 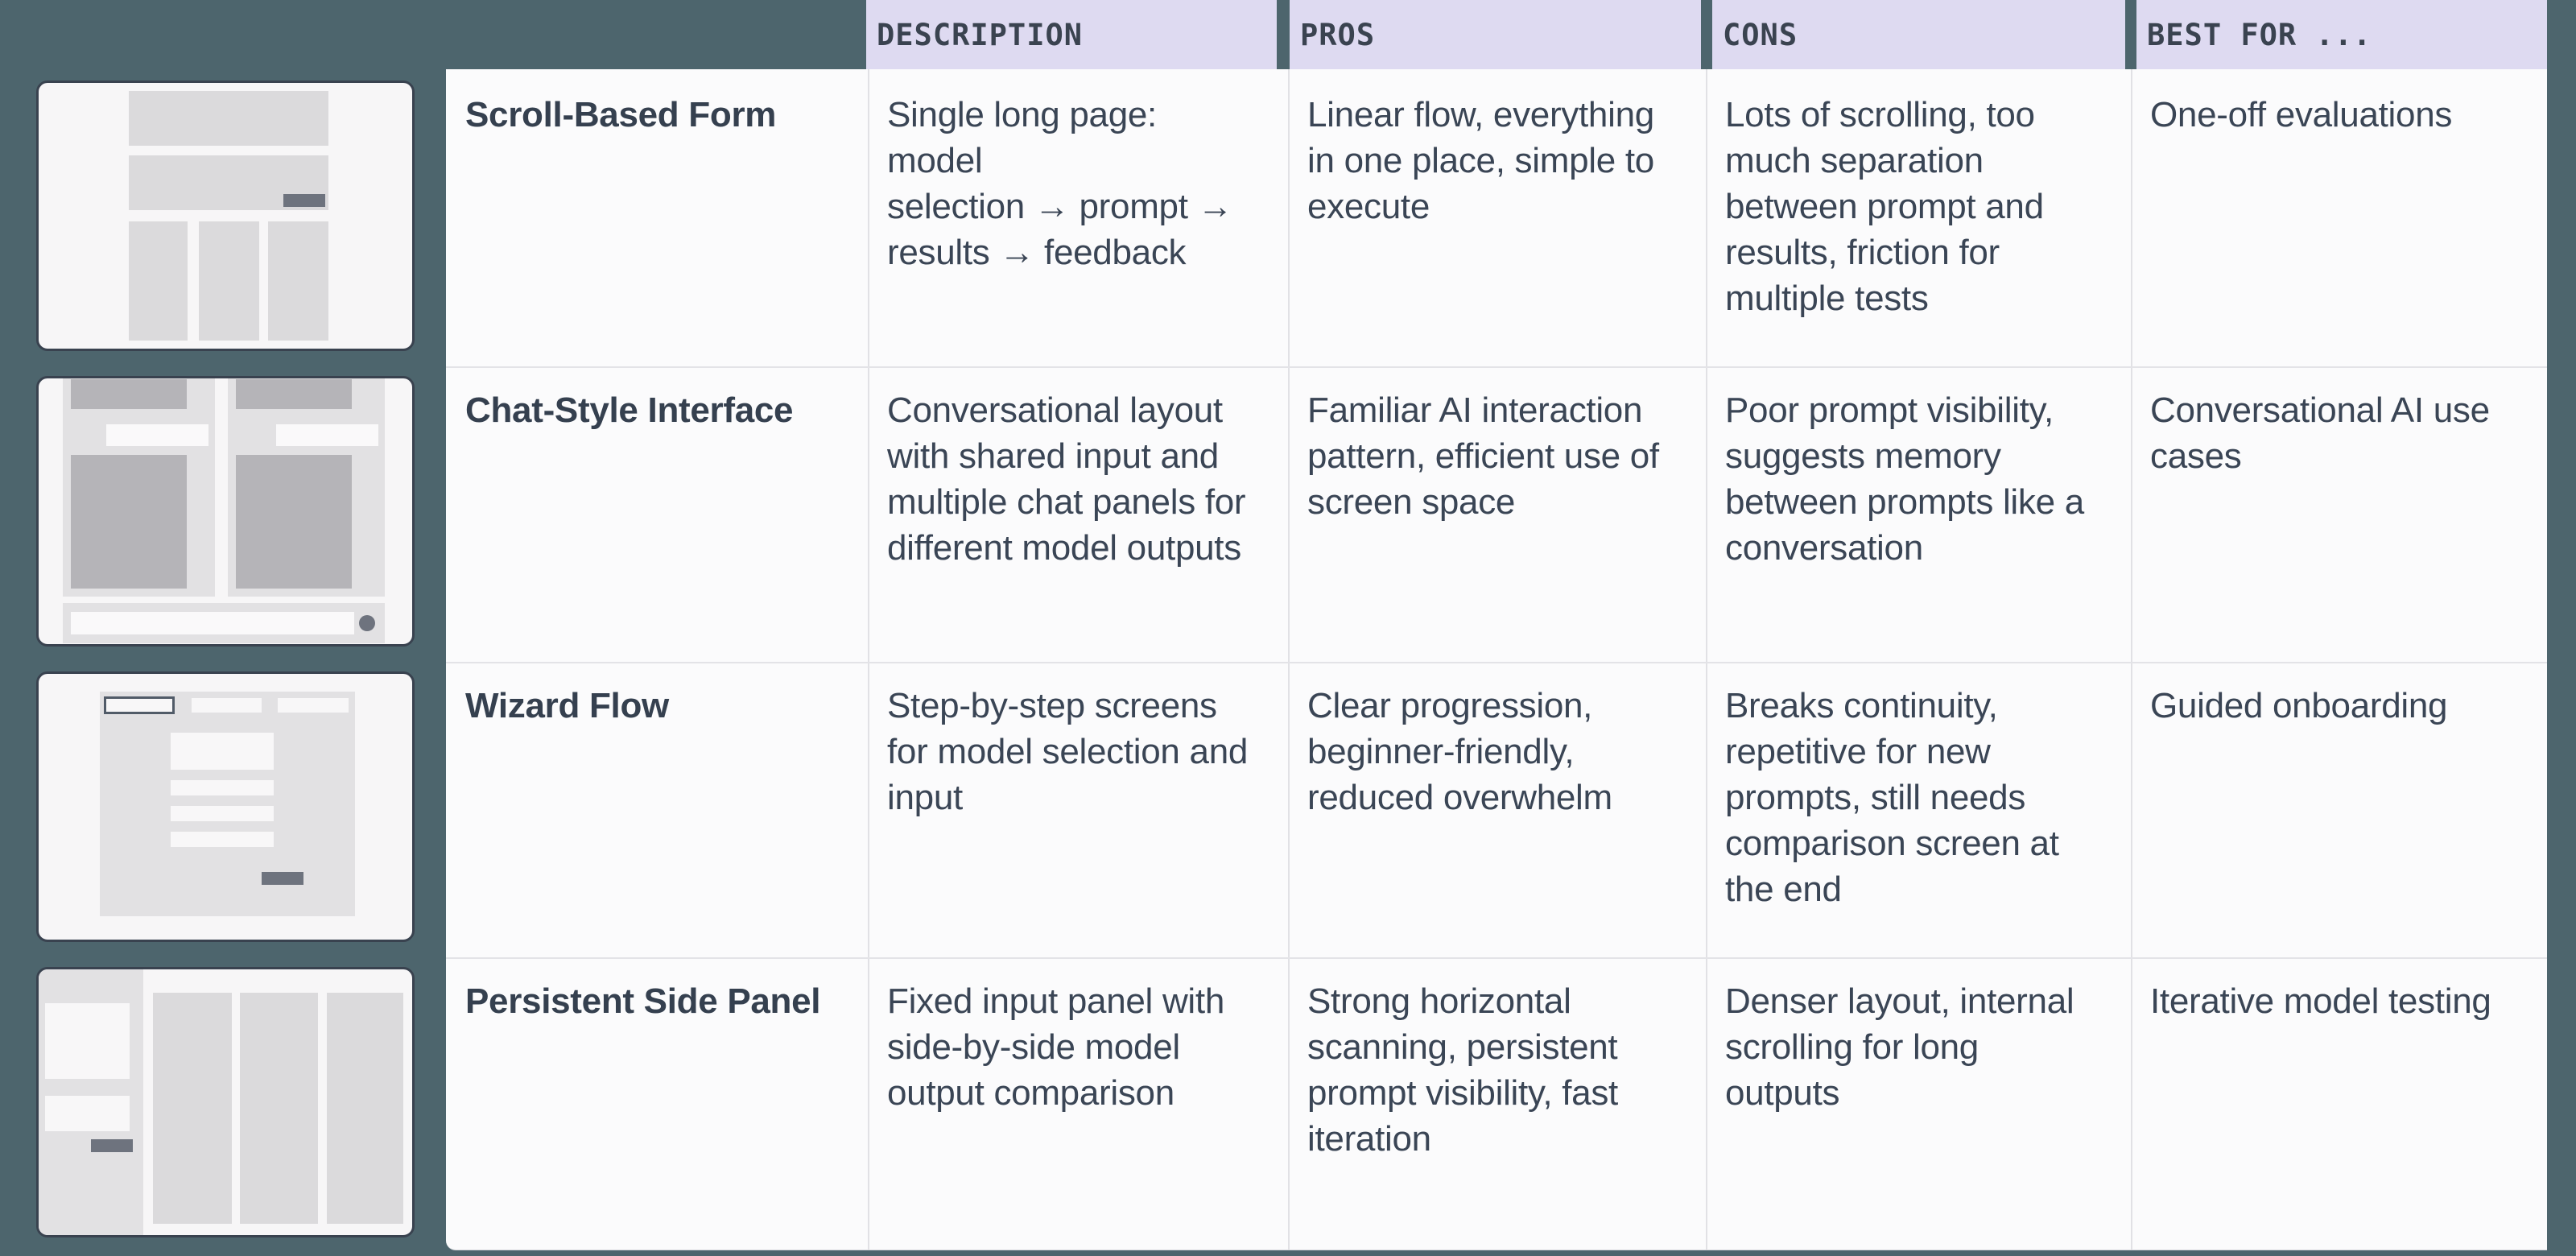 I want to click on column-header-cons: CONS, so click(x=1918, y=34).